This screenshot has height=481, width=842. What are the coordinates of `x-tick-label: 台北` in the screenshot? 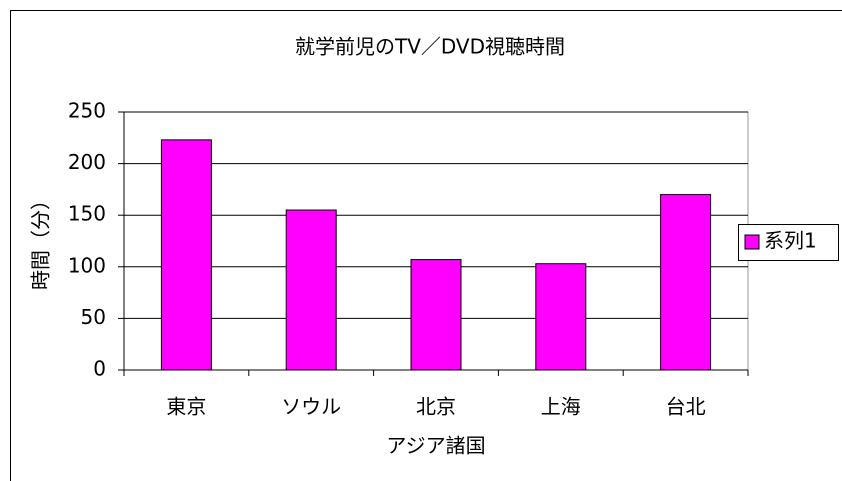 It's located at (686, 407).